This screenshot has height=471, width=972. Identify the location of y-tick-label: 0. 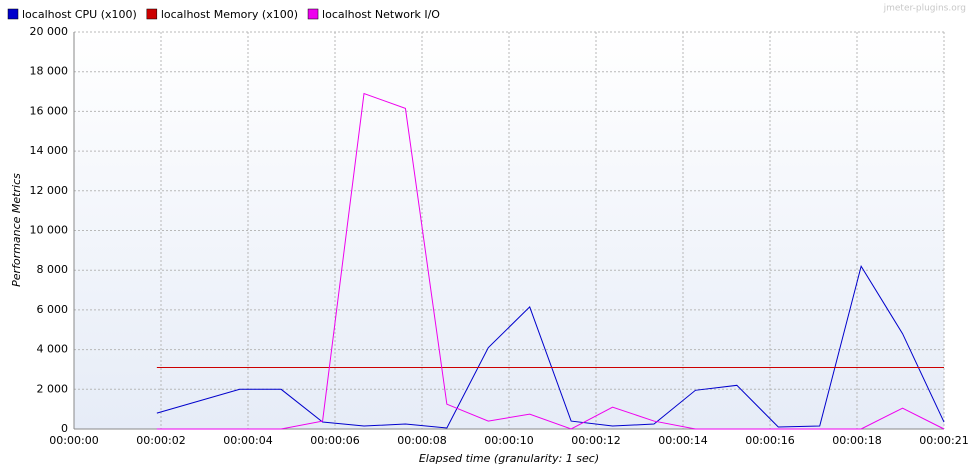
(64, 428).